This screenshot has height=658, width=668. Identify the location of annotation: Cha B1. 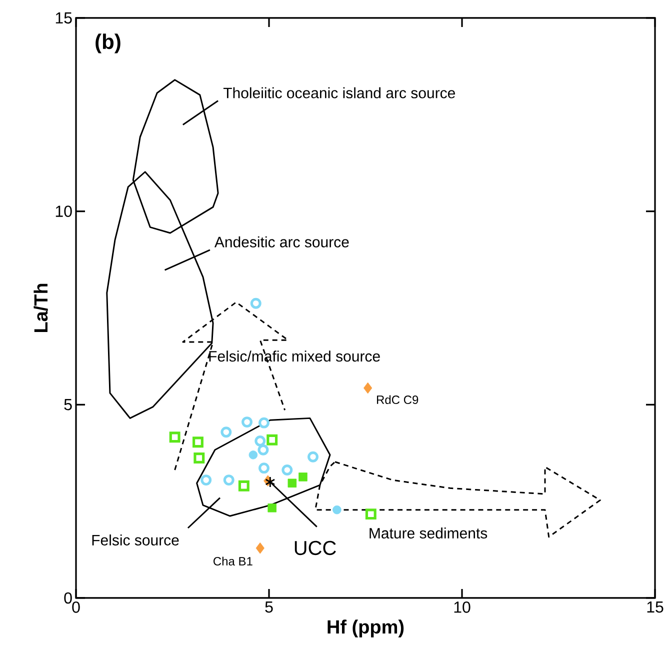
(233, 561).